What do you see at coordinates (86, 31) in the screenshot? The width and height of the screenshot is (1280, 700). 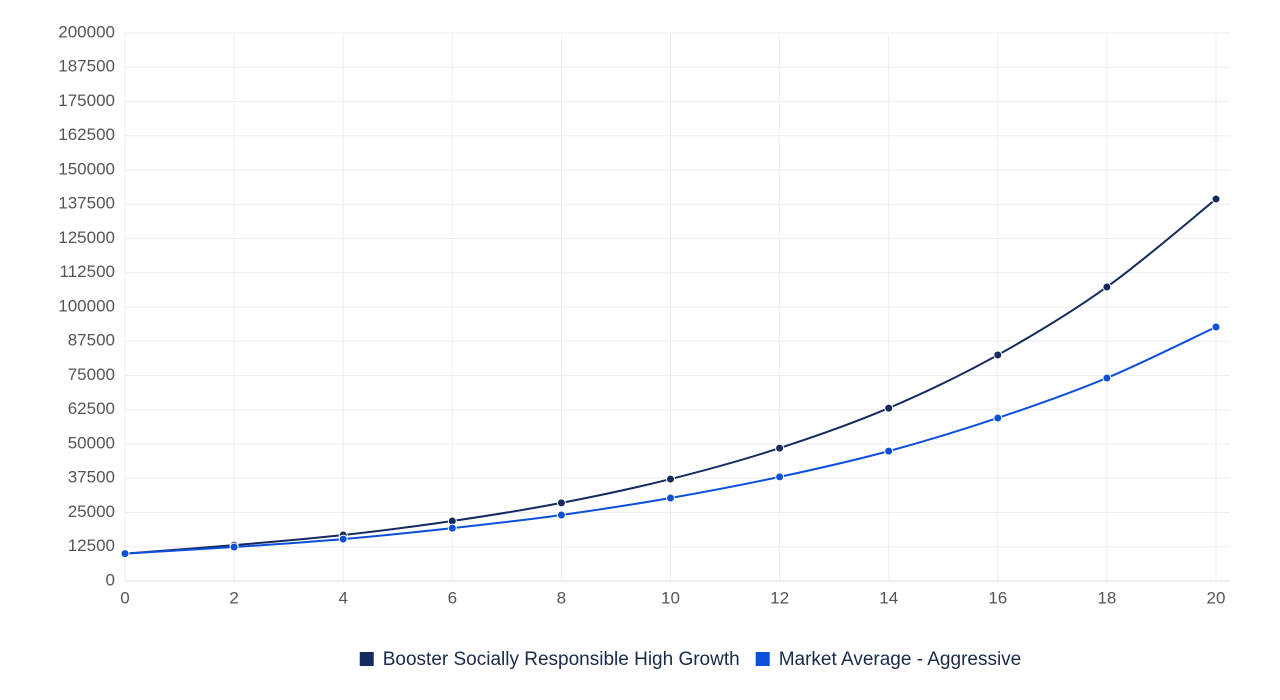 I see `y-tick-label: 200000` at bounding box center [86, 31].